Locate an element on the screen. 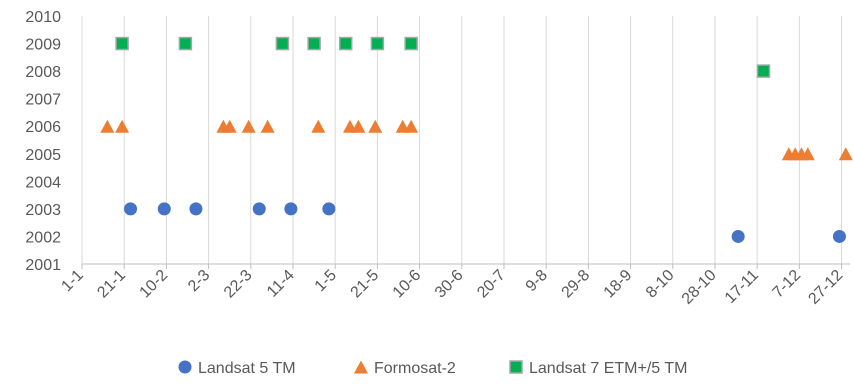 This screenshot has height=387, width=854. x-tick-label: 10-2 is located at coordinates (154, 284).